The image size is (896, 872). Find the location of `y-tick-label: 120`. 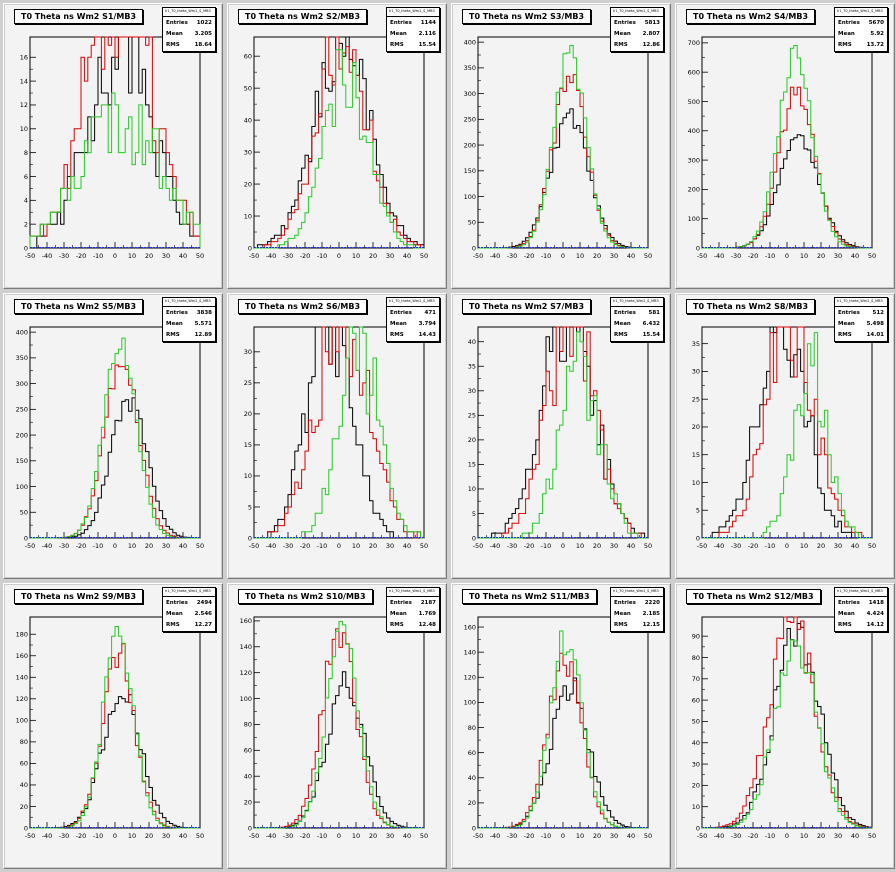

y-tick-label: 120 is located at coordinates (470, 678).